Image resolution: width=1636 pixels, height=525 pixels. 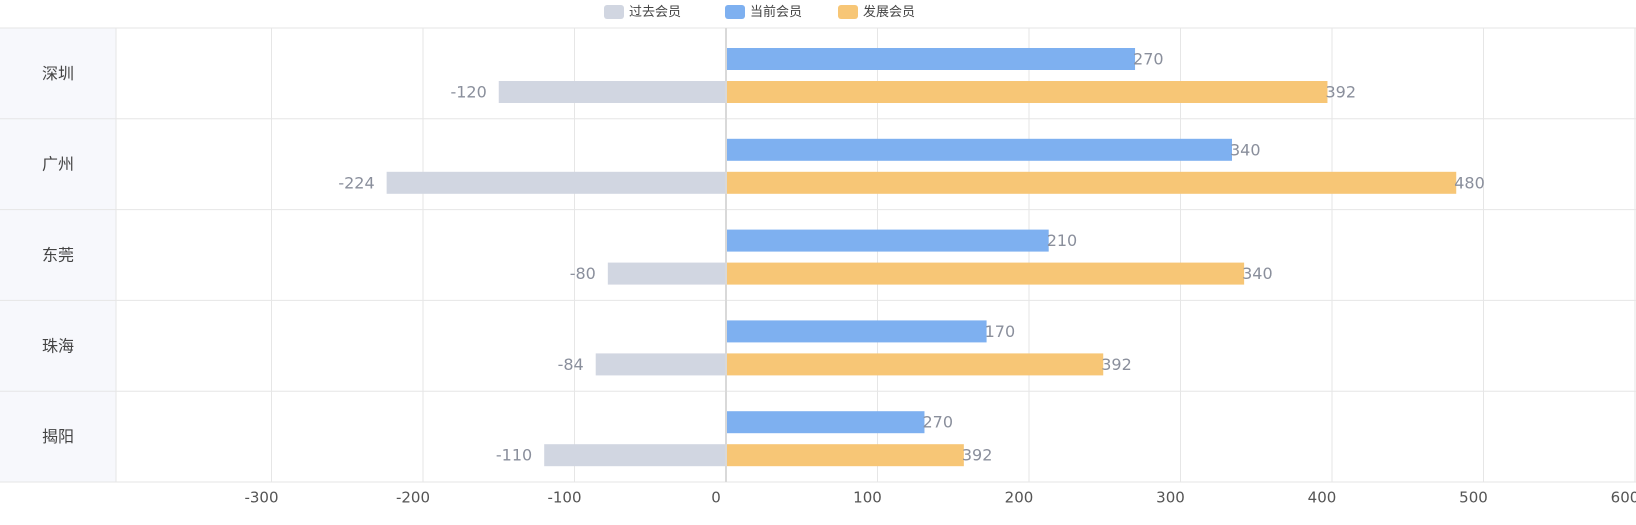 What do you see at coordinates (1000, 331) in the screenshot?
I see `data-label-current-members: 170` at bounding box center [1000, 331].